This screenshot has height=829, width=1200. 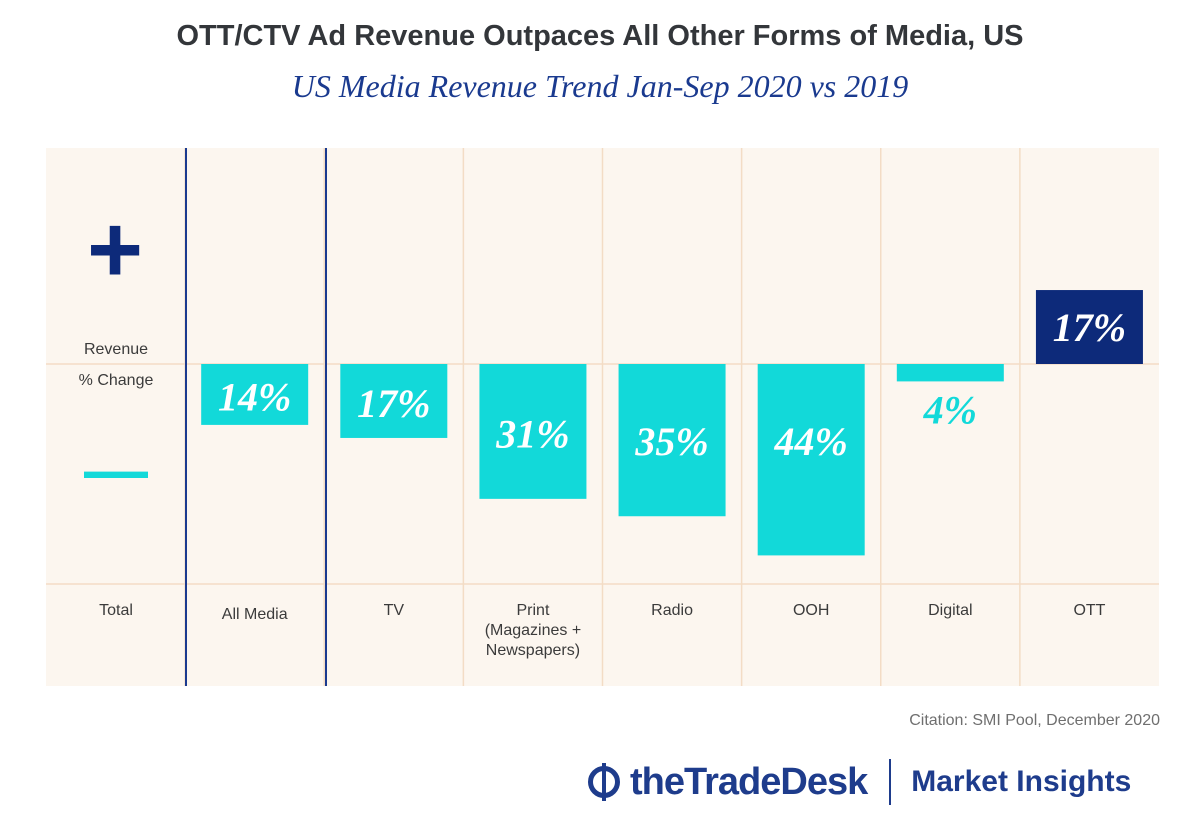 What do you see at coordinates (115, 249) in the screenshot?
I see `plus-icon: +` at bounding box center [115, 249].